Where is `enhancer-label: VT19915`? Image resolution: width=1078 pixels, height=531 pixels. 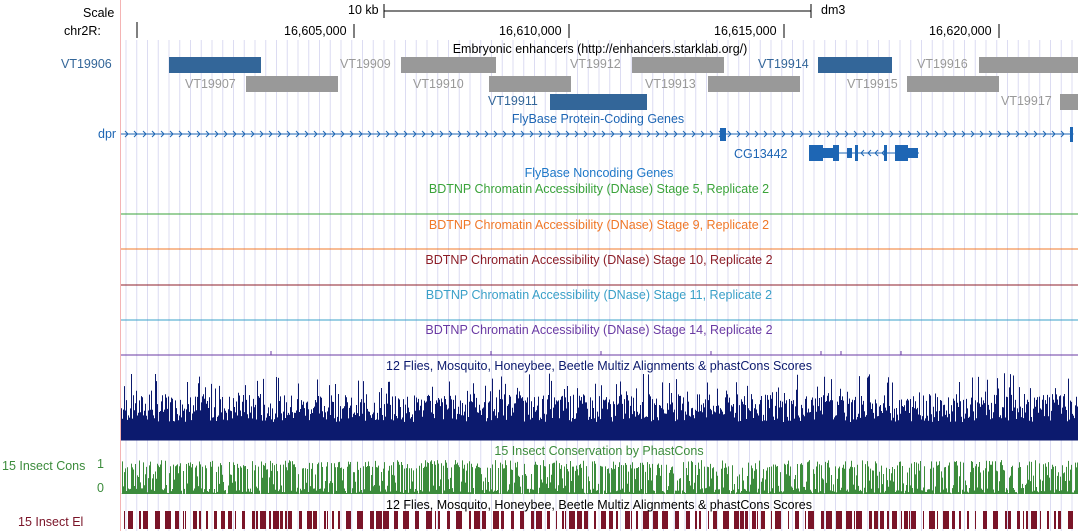
enhancer-label: VT19915 is located at coordinates (872, 84).